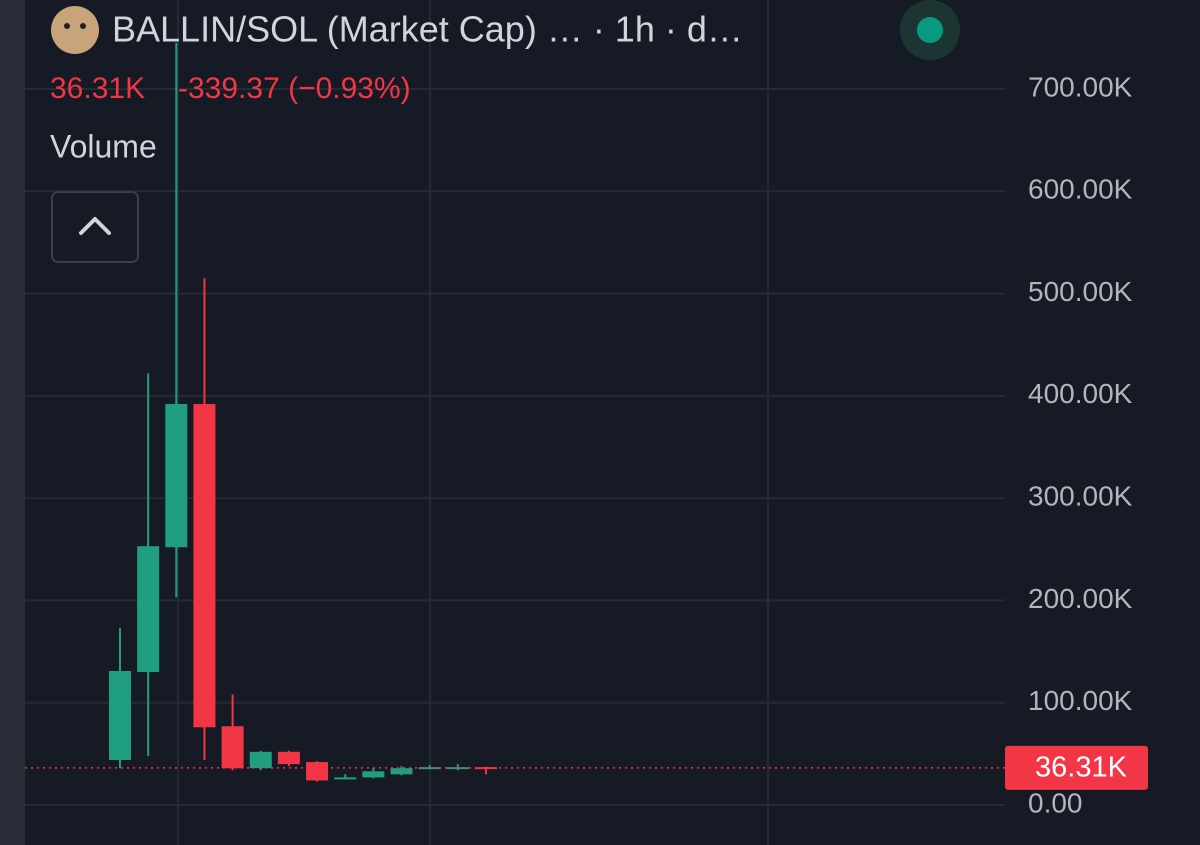 Image resolution: width=1200 pixels, height=845 pixels. I want to click on token-icon, so click(75, 30).